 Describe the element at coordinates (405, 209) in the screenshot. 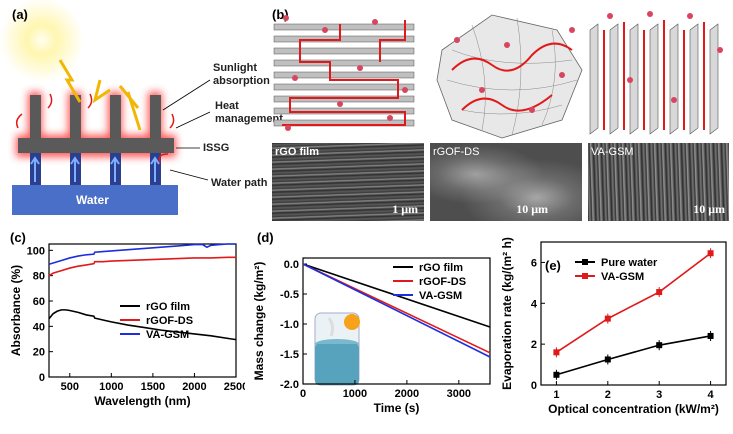

I see `sem-scale: 1 μm` at that location.